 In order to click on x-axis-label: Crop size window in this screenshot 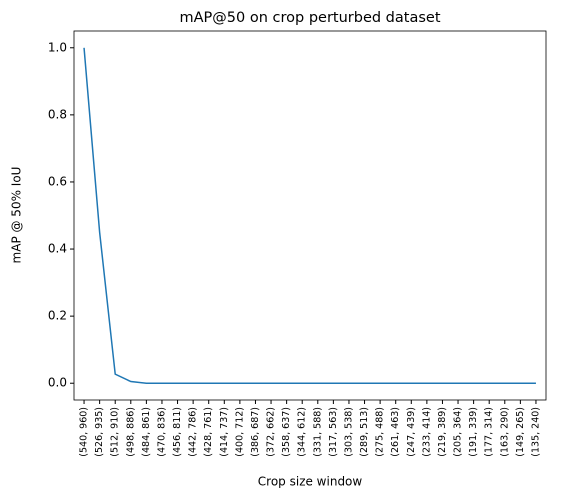, I will do `click(310, 482)`.